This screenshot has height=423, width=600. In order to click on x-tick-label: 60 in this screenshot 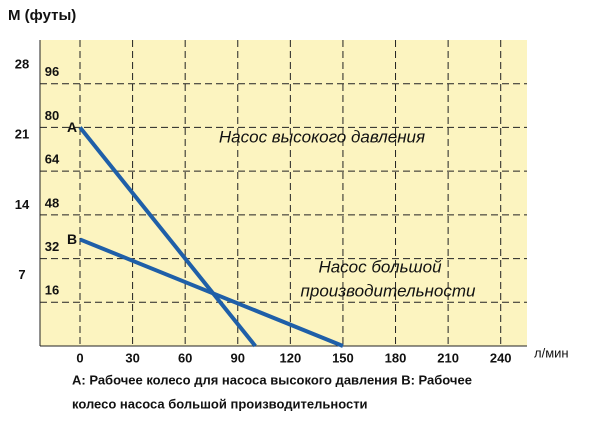, I will do `click(185, 357)`.